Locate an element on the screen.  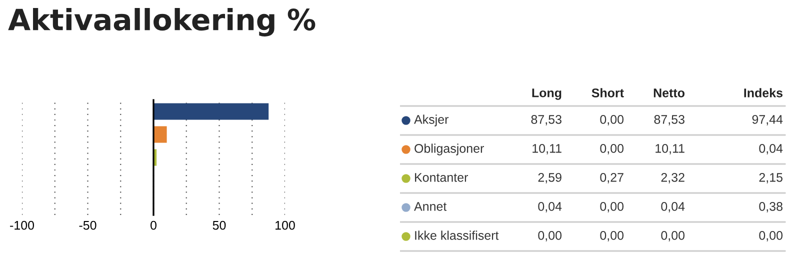
text: Long is located at coordinates (547, 94).